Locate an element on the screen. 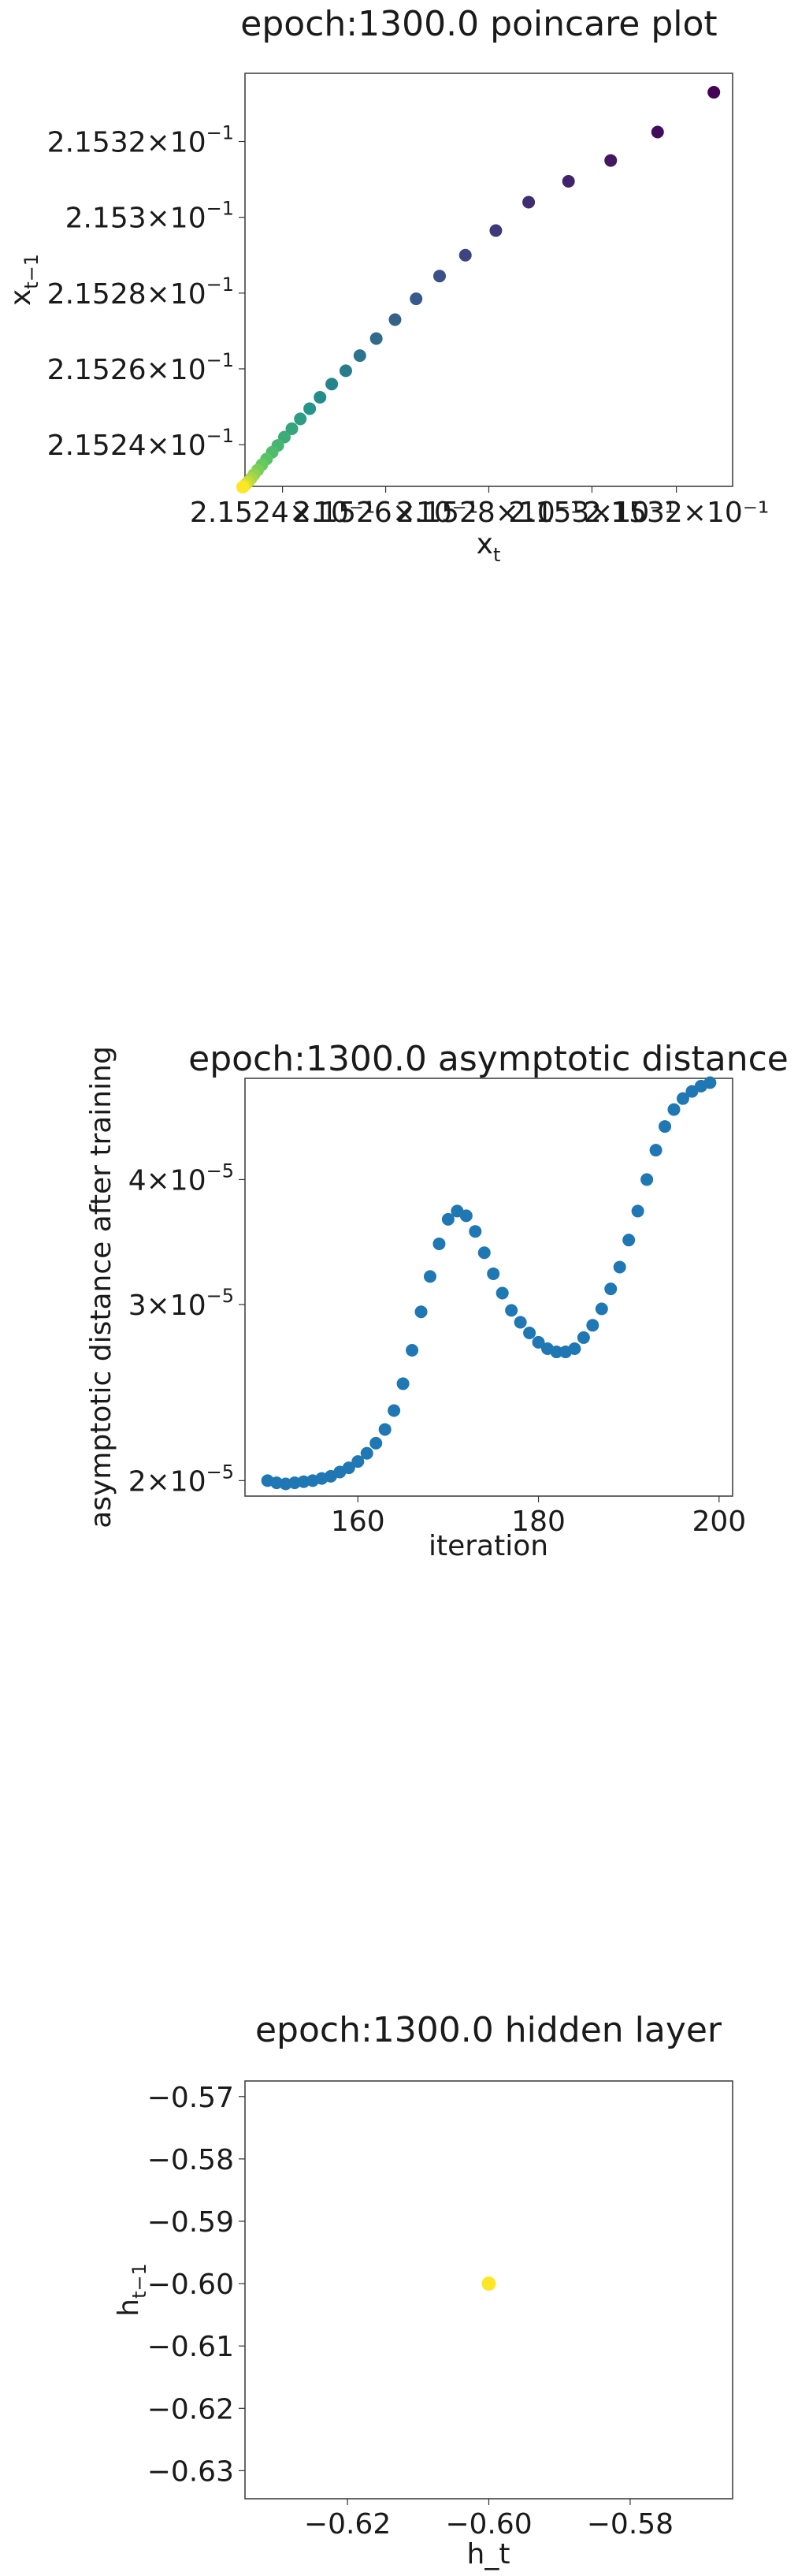 This screenshot has width=798, height=2576. asymptotic-points is located at coordinates (489, 1283).